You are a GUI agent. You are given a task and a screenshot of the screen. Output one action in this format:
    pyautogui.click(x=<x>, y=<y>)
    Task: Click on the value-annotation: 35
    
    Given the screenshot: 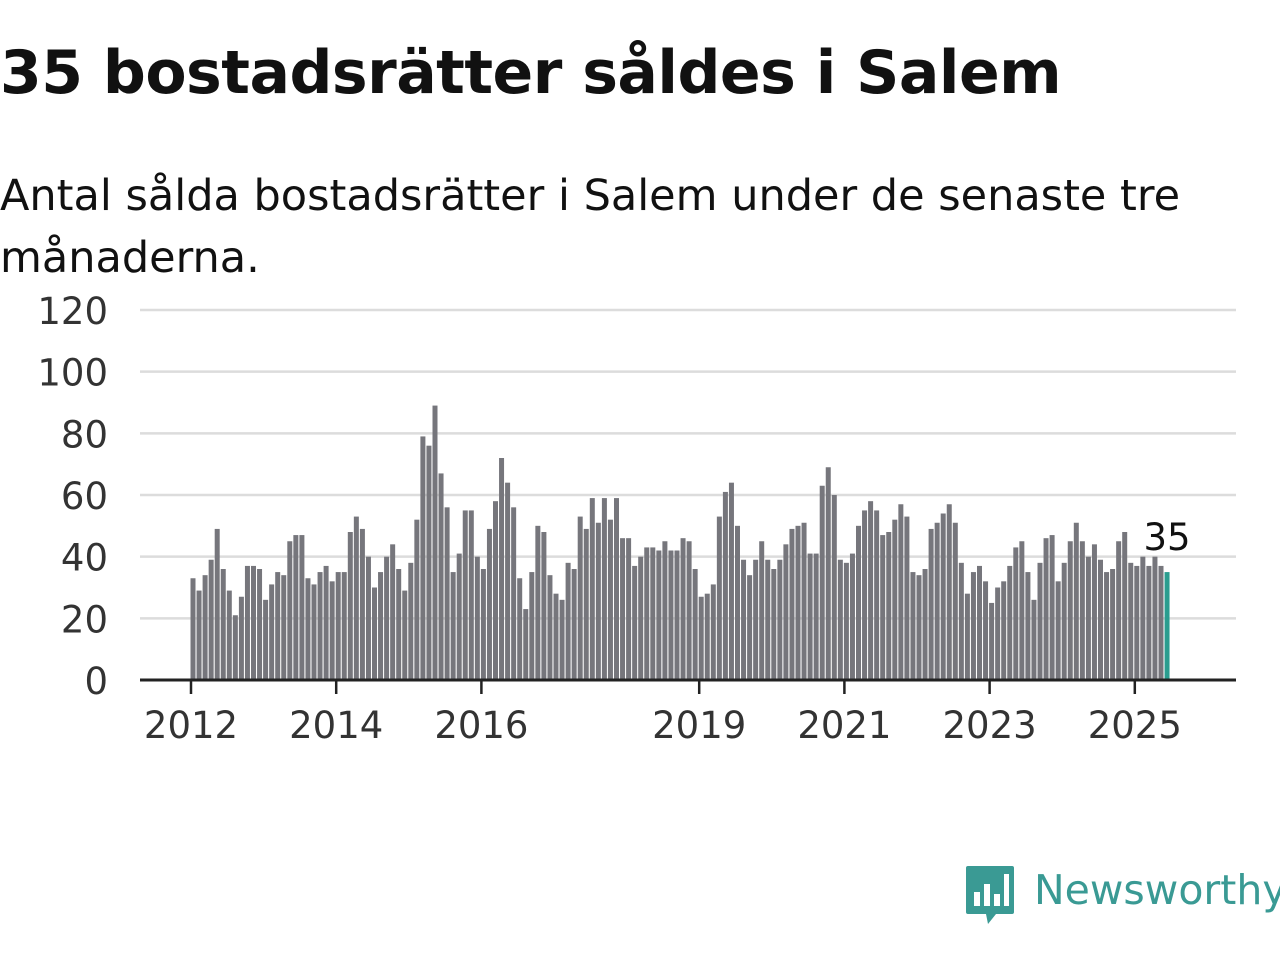 What is the action you would take?
    pyautogui.click(x=1167, y=537)
    